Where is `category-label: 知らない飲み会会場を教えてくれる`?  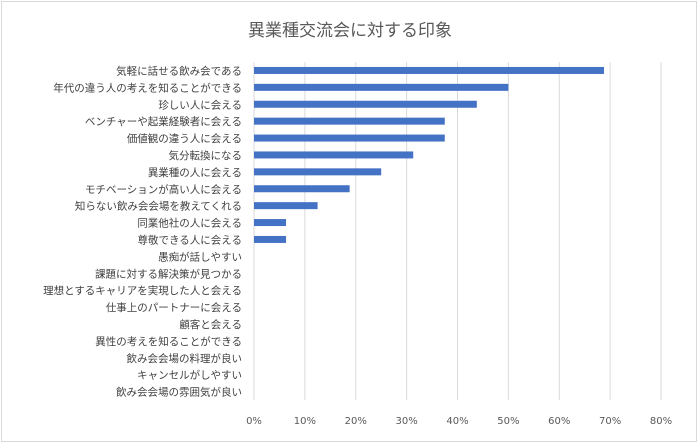 category-label: 知らない飲み会会場を教えてくれる is located at coordinates (158, 206).